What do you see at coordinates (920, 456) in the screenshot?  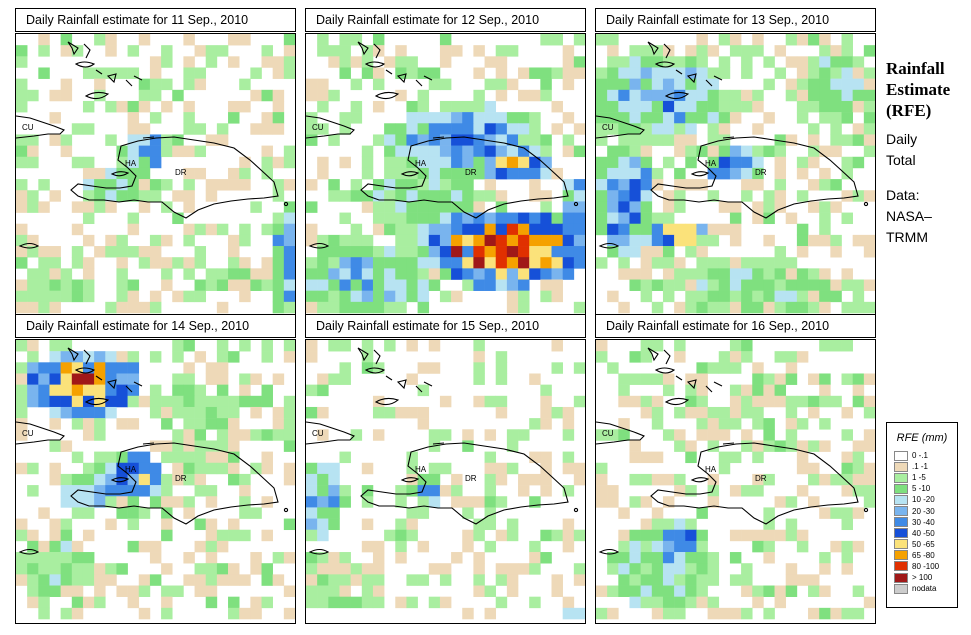 I see `legend-label: 0 -.1` at bounding box center [920, 456].